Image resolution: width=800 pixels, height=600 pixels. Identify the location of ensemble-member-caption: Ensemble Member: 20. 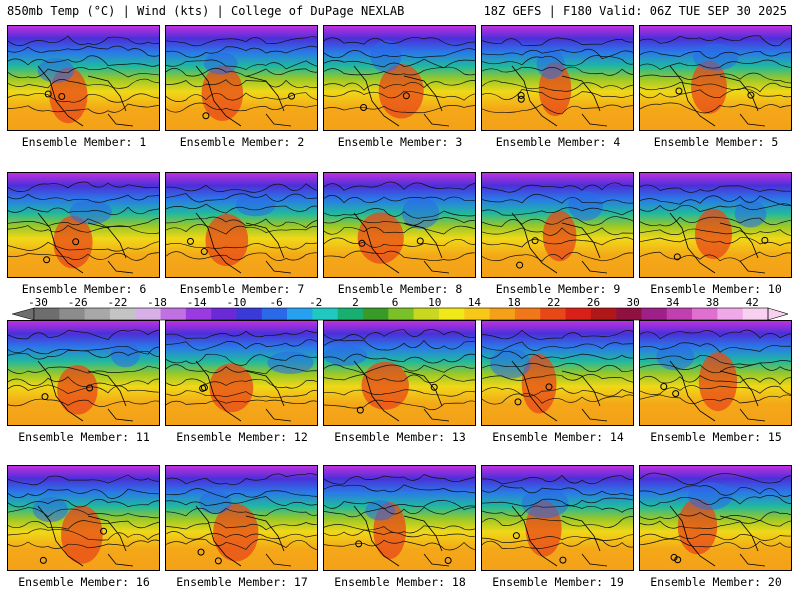
(716, 582).